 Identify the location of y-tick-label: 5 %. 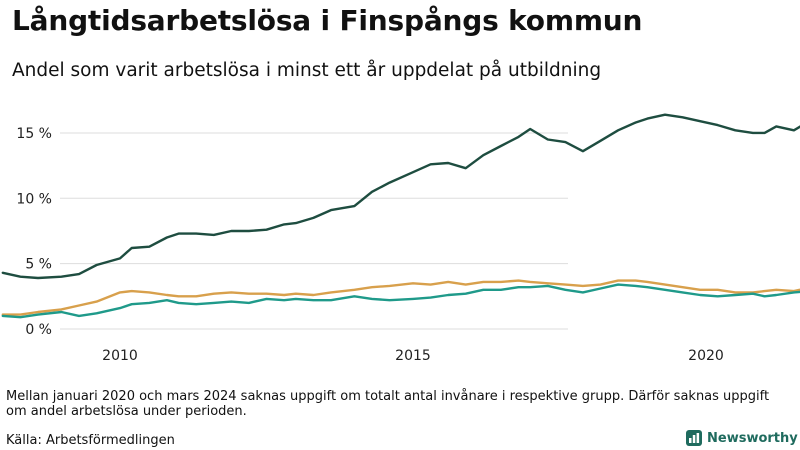
(38, 265).